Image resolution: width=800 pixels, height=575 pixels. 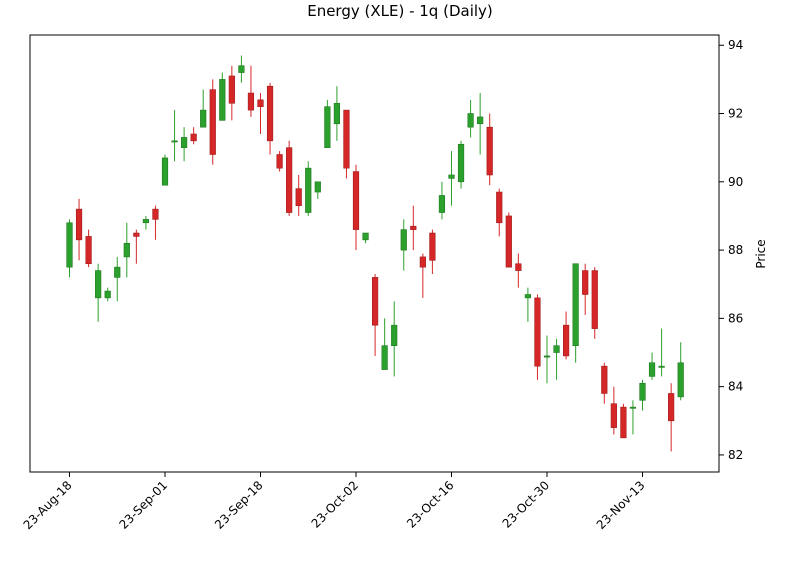 What do you see at coordinates (735, 318) in the screenshot?
I see `y-tick-label: 86` at bounding box center [735, 318].